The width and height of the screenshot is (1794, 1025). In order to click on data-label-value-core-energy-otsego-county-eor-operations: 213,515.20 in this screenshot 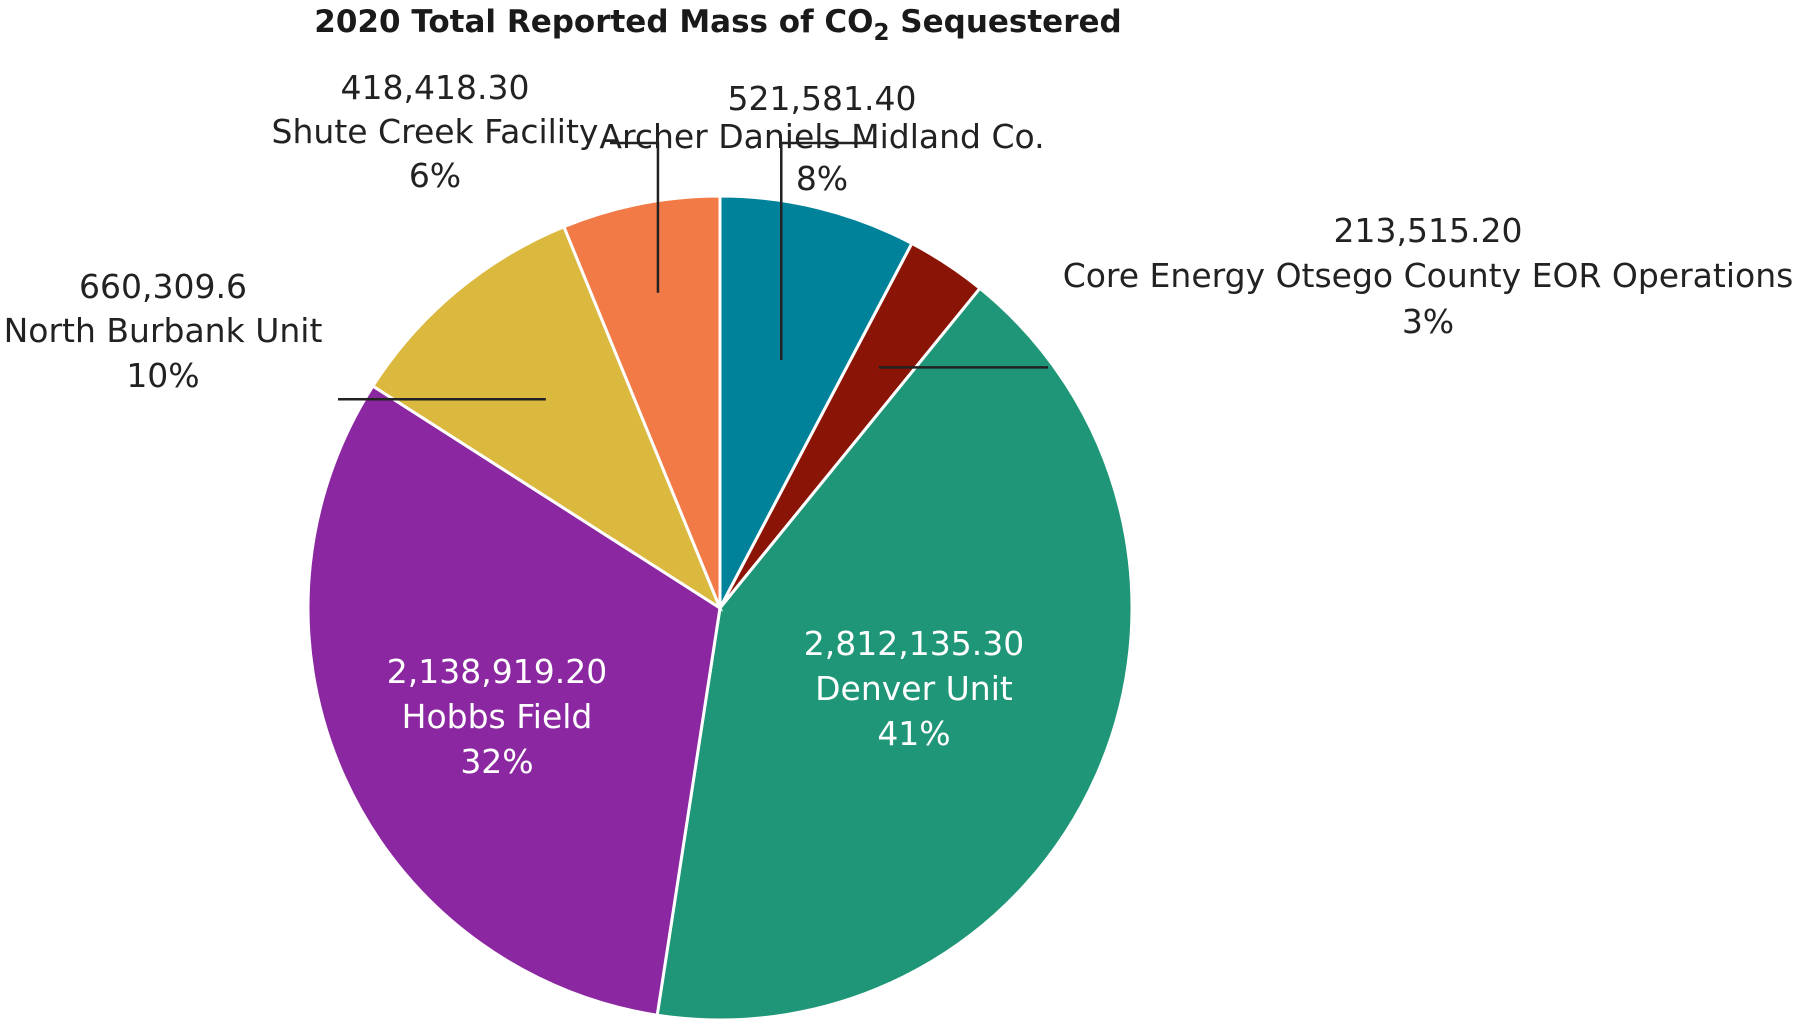, I will do `click(1428, 230)`.